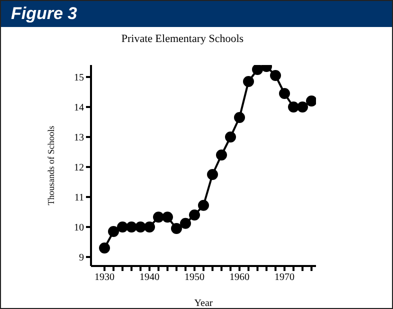 Image resolution: width=393 pixels, height=309 pixels. I want to click on y-tick-label: 10, so click(79, 228).